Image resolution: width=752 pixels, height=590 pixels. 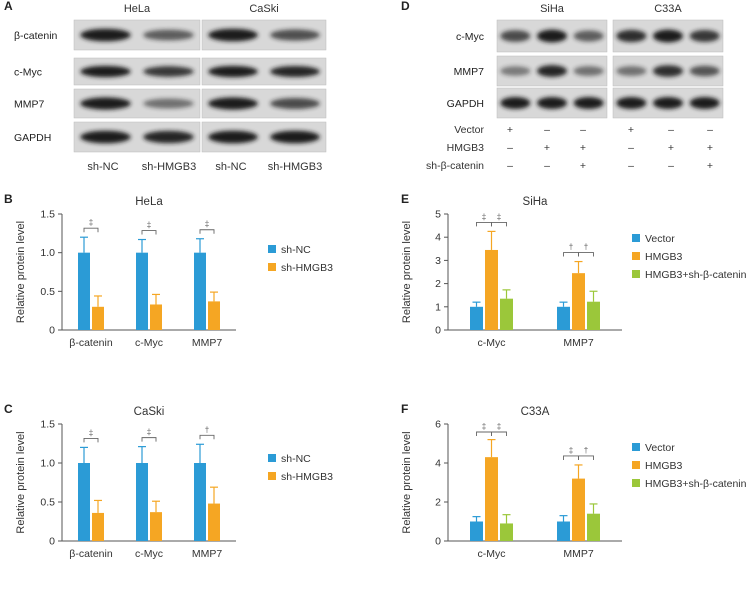 What do you see at coordinates (47, 464) in the screenshot?
I see `y-tick-label: 1.0` at bounding box center [47, 464].